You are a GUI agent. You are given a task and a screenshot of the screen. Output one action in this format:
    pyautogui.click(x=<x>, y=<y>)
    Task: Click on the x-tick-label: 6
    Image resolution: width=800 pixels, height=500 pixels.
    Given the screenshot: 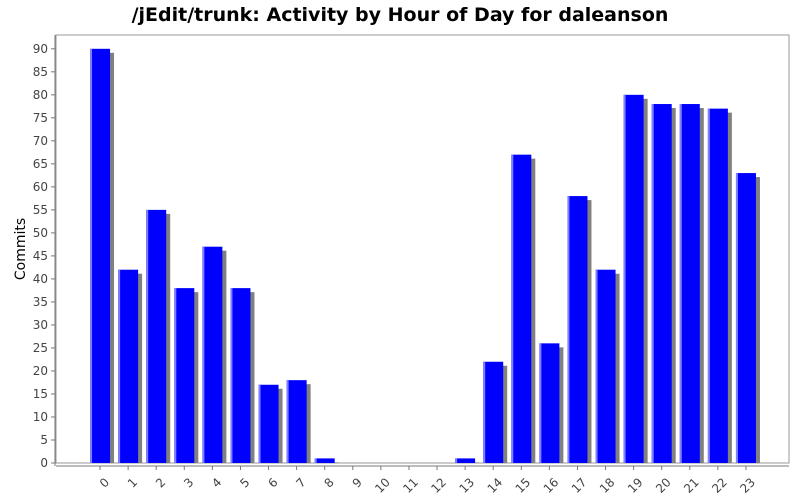 What is the action you would take?
    pyautogui.click(x=272, y=482)
    